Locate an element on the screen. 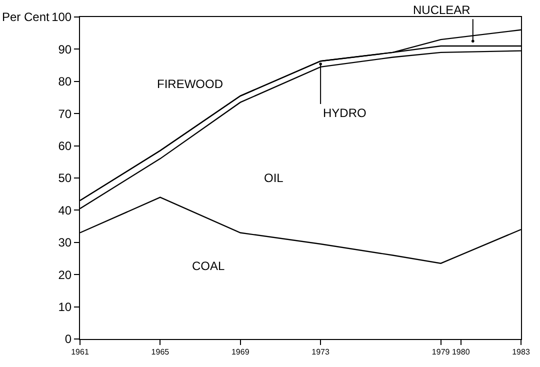  x-tick-label: 1969 is located at coordinates (240, 352).